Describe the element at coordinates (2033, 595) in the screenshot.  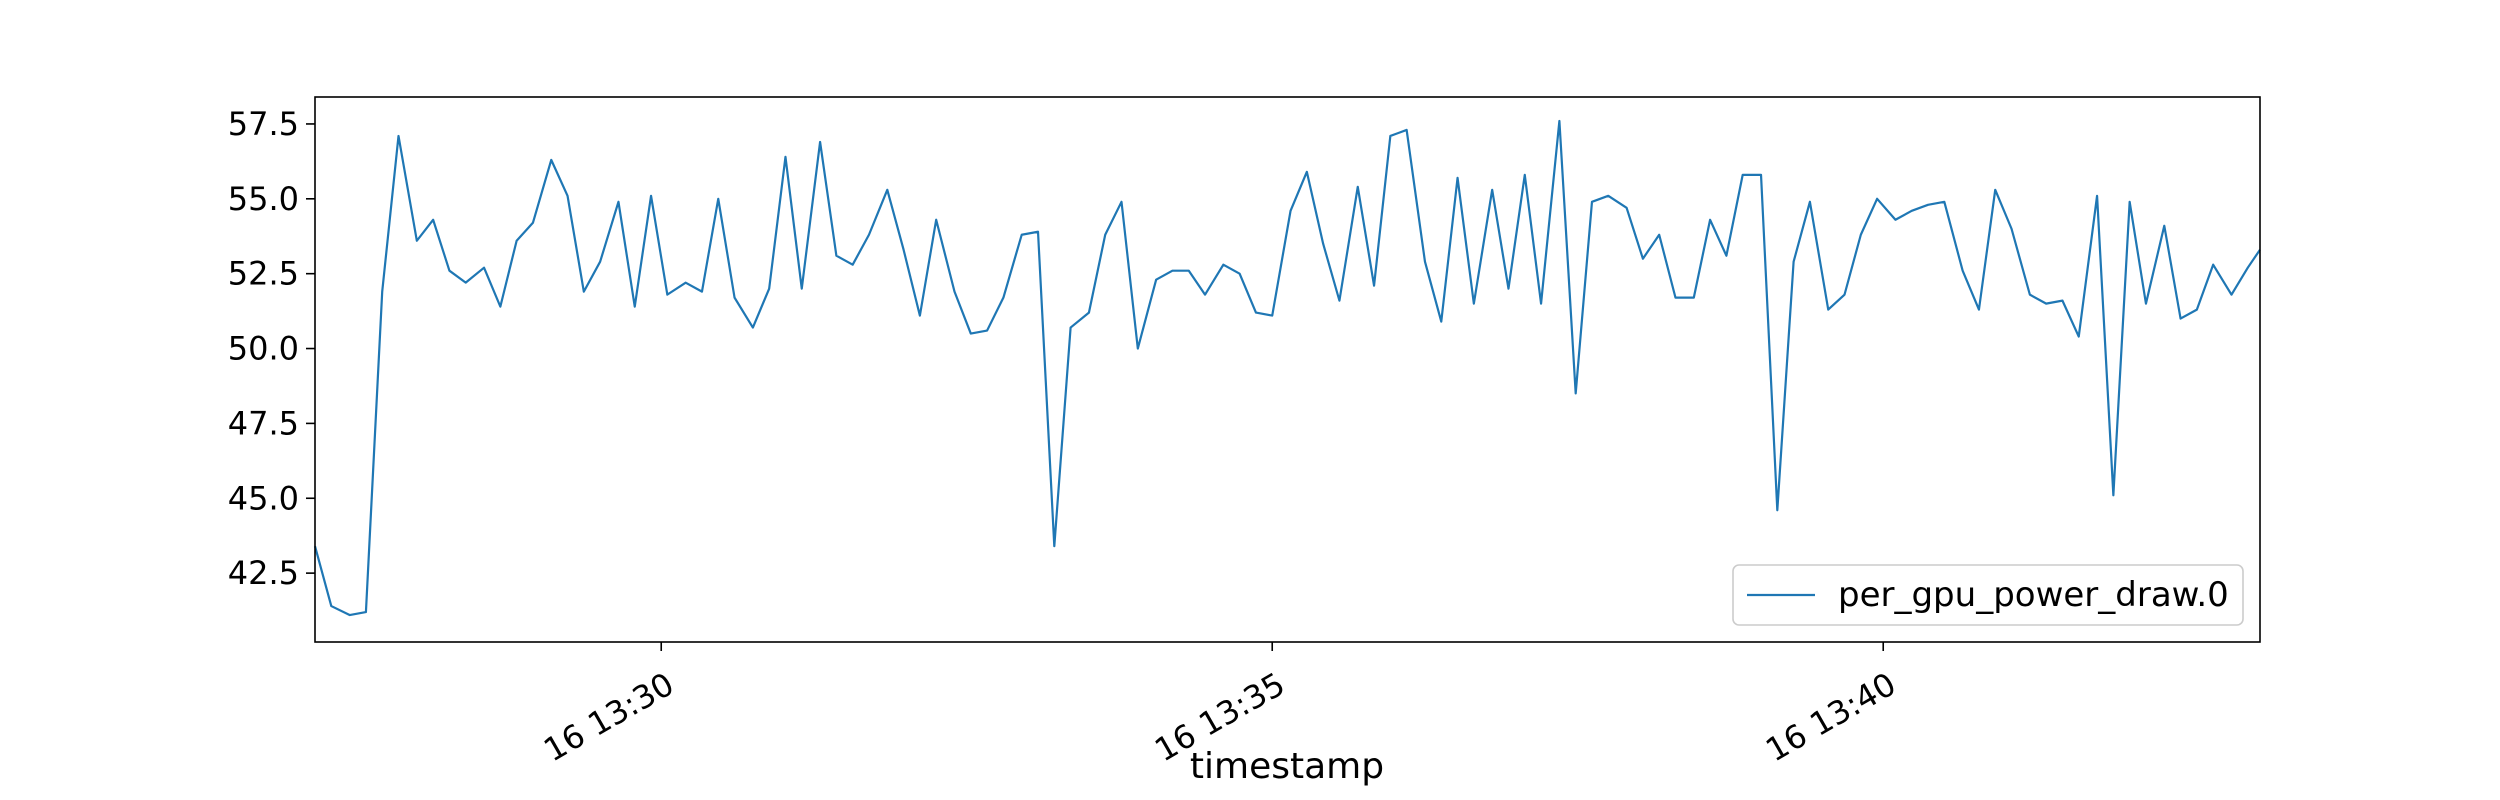
I see `legend-series-label: per_gpu_power_draw.0` at that location.